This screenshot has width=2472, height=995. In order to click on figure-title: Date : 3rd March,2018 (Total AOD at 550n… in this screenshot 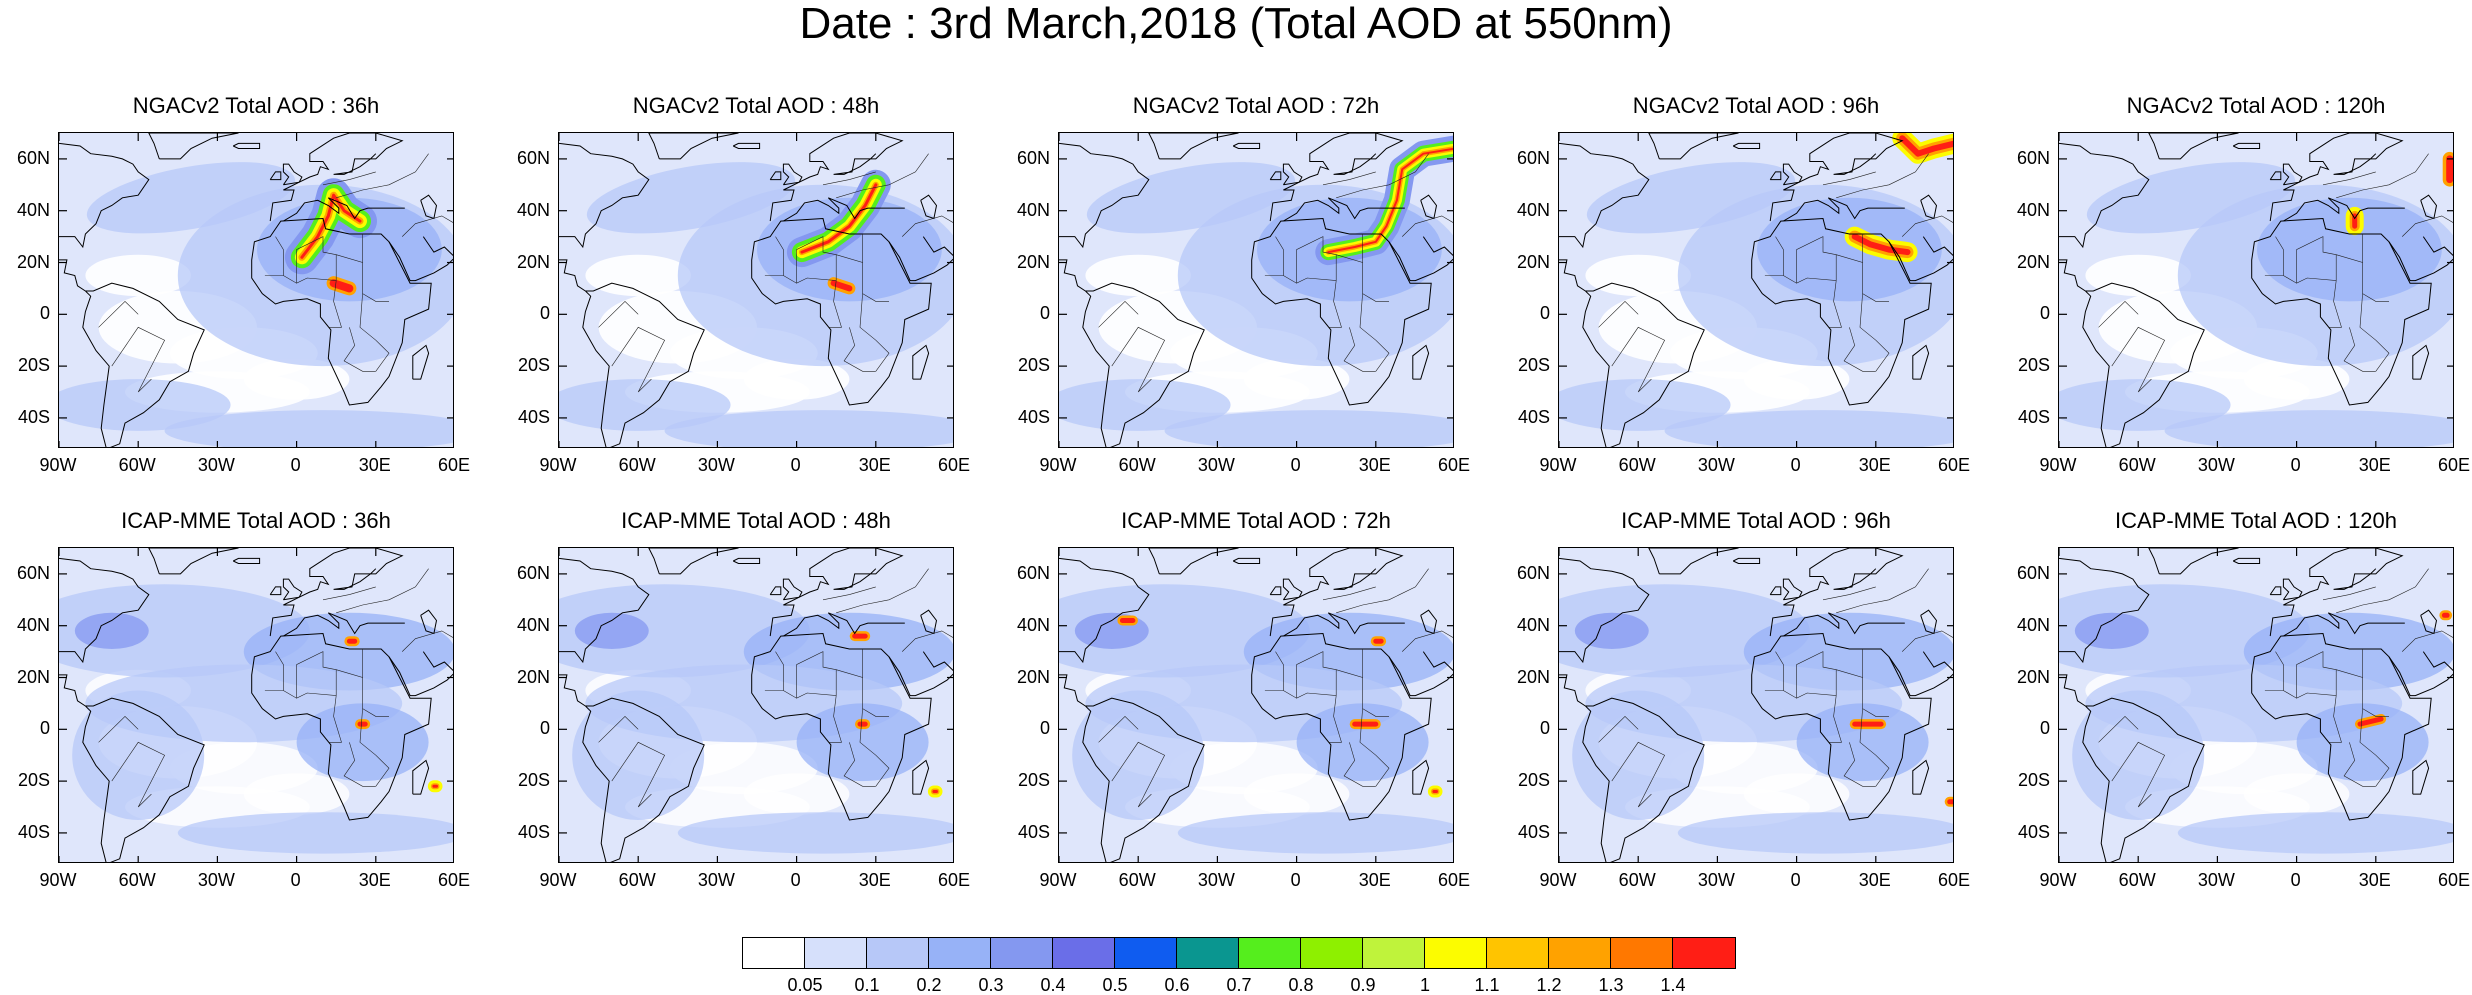, I will do `click(1236, 24)`.